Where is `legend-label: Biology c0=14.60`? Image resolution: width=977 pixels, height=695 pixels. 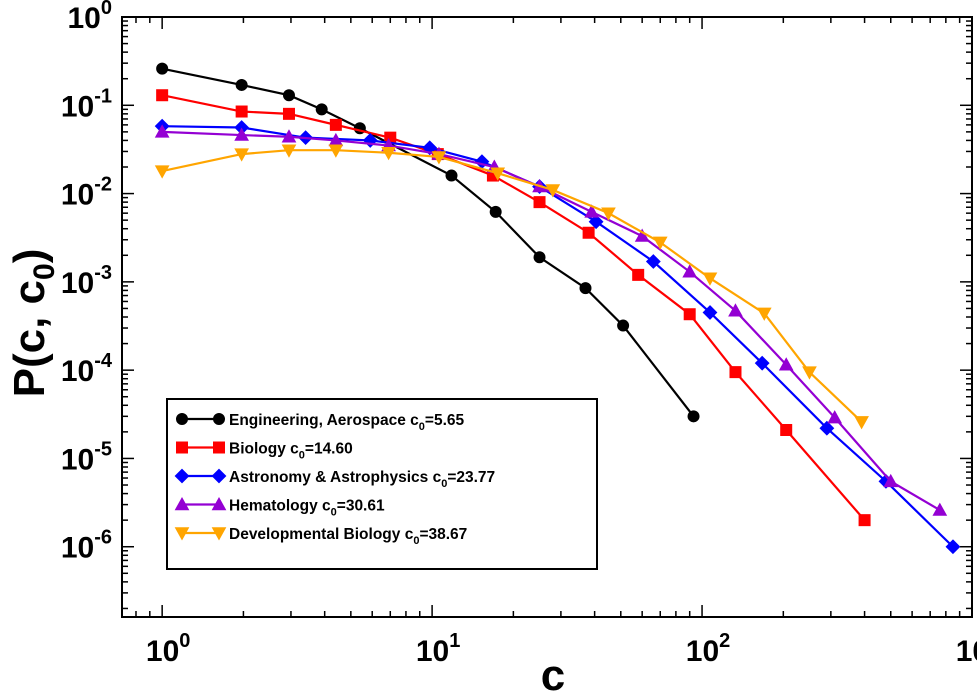 legend-label: Biology c0=14.60 is located at coordinates (291, 451).